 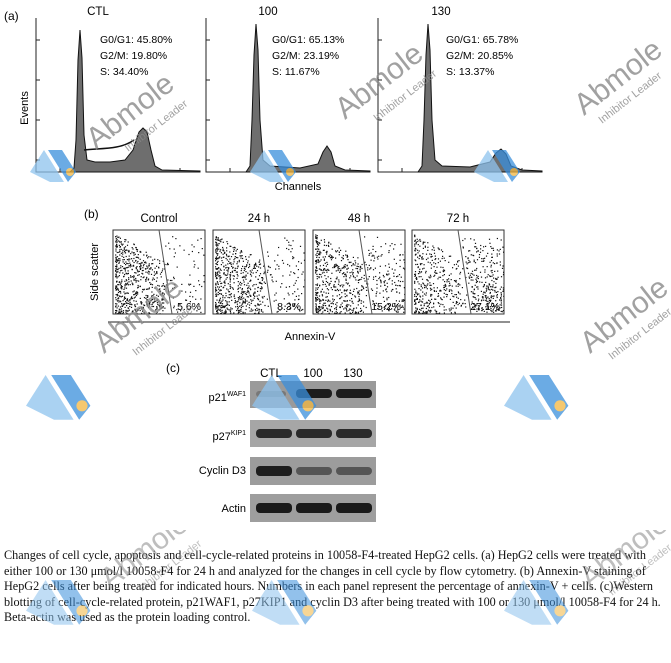 What do you see at coordinates (302, 72) in the screenshot?
I see `s-value-100: 11.67%` at bounding box center [302, 72].